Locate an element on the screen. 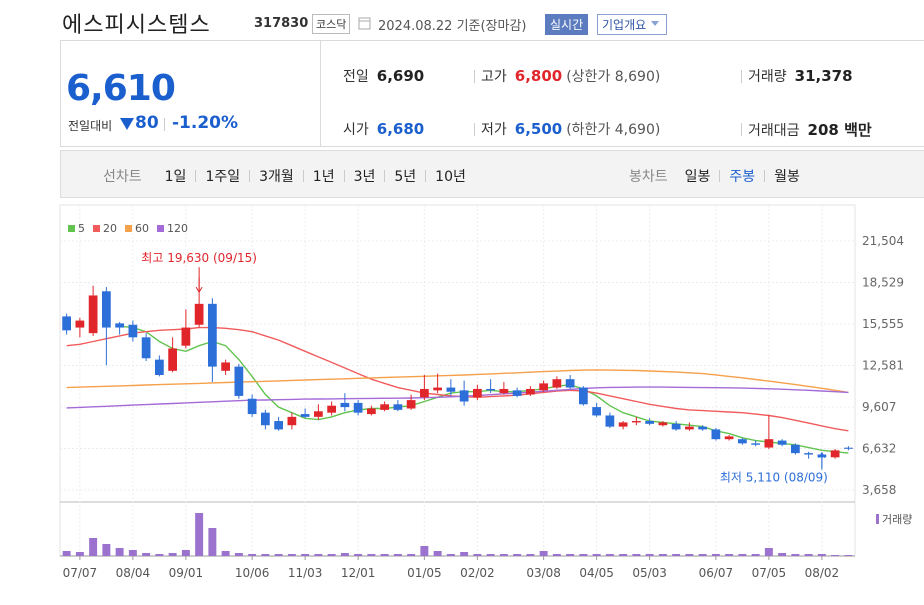  y-tick-label: 18,529 is located at coordinates (883, 283).